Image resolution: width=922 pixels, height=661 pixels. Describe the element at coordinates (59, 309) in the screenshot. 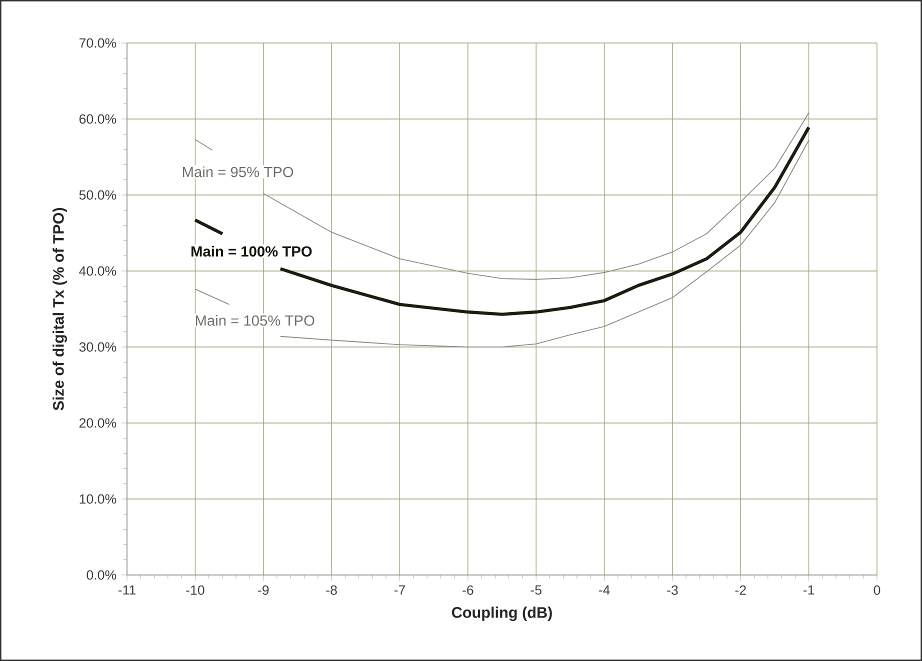

I see `y-axis-title: Size of digital Tx (% of TPO)` at that location.